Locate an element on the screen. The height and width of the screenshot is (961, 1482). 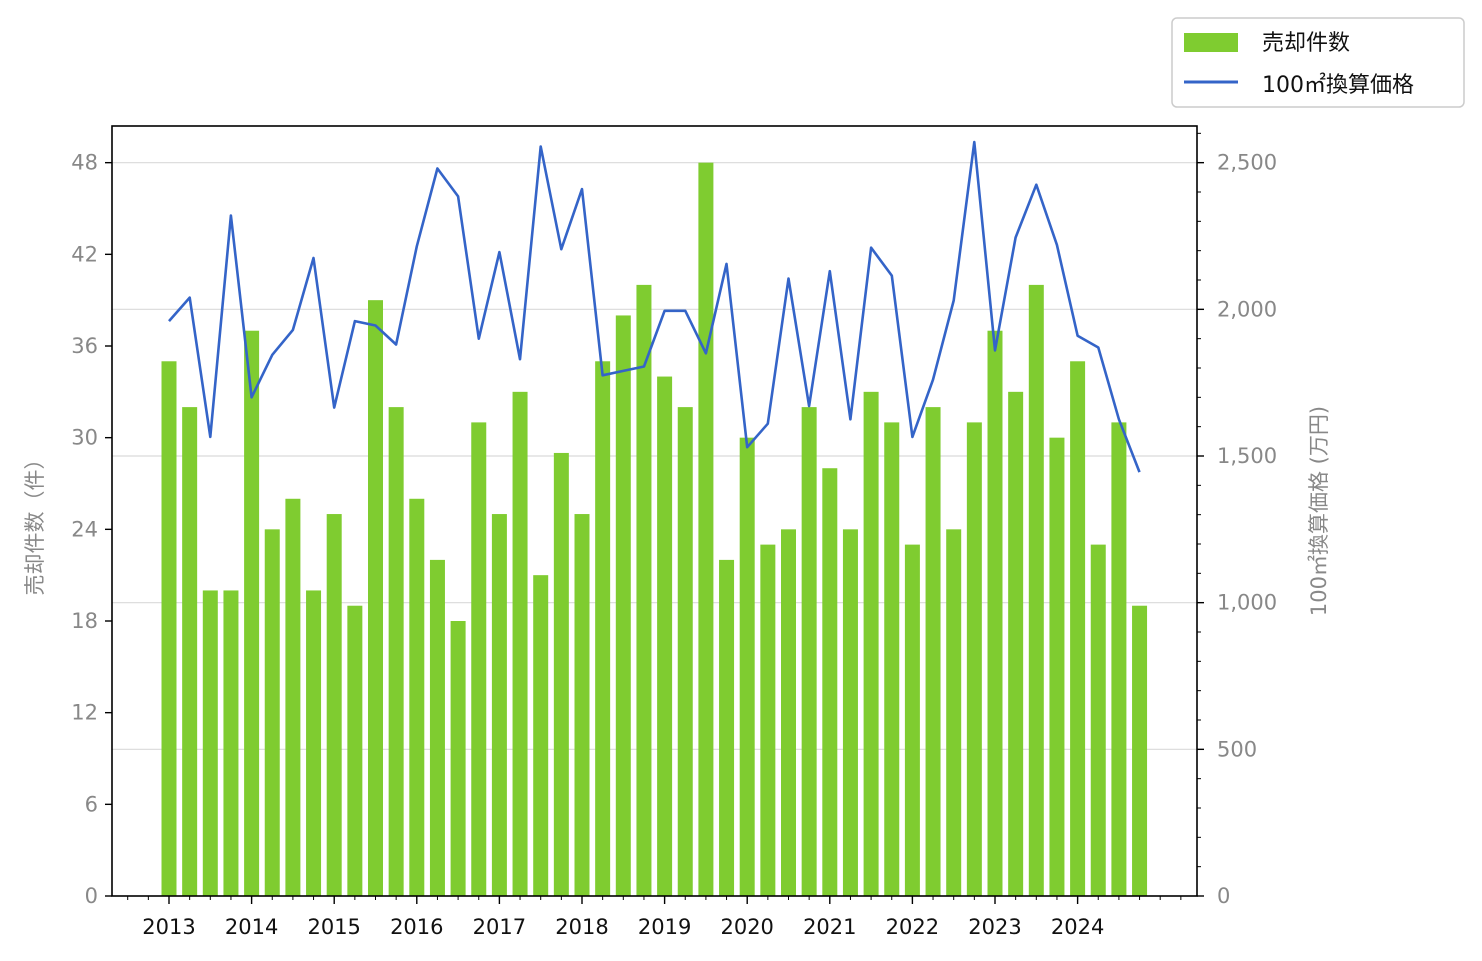
legend-swatch-bar is located at coordinates (1211, 42).